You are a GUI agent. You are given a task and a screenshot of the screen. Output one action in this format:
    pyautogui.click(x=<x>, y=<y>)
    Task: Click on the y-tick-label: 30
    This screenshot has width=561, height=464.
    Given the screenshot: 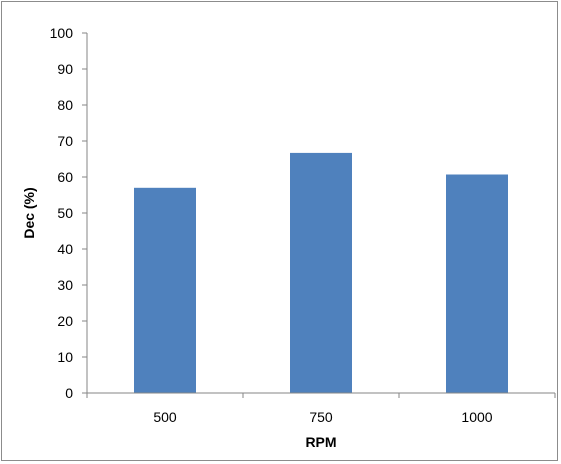 What is the action you would take?
    pyautogui.click(x=65, y=285)
    